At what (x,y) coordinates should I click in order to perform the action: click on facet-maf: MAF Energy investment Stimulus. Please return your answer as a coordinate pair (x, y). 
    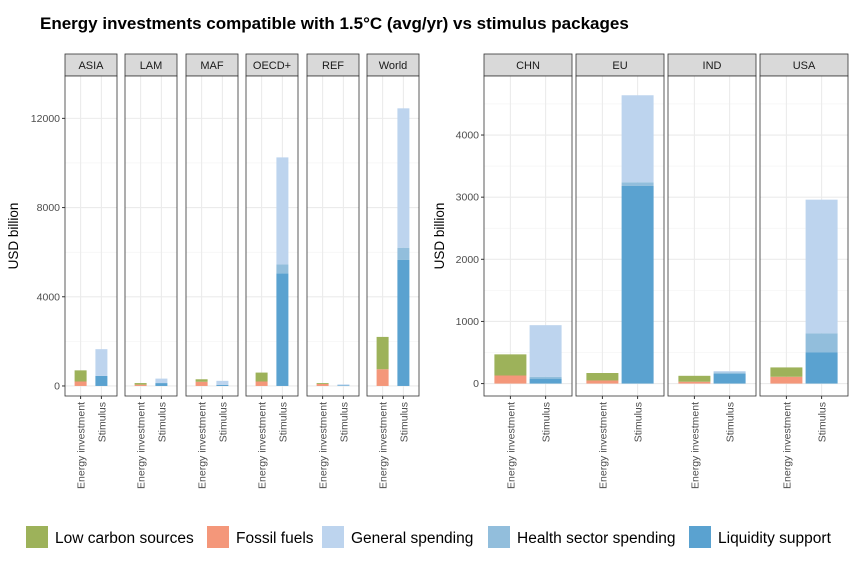
    Looking at the image, I should click on (212, 271).